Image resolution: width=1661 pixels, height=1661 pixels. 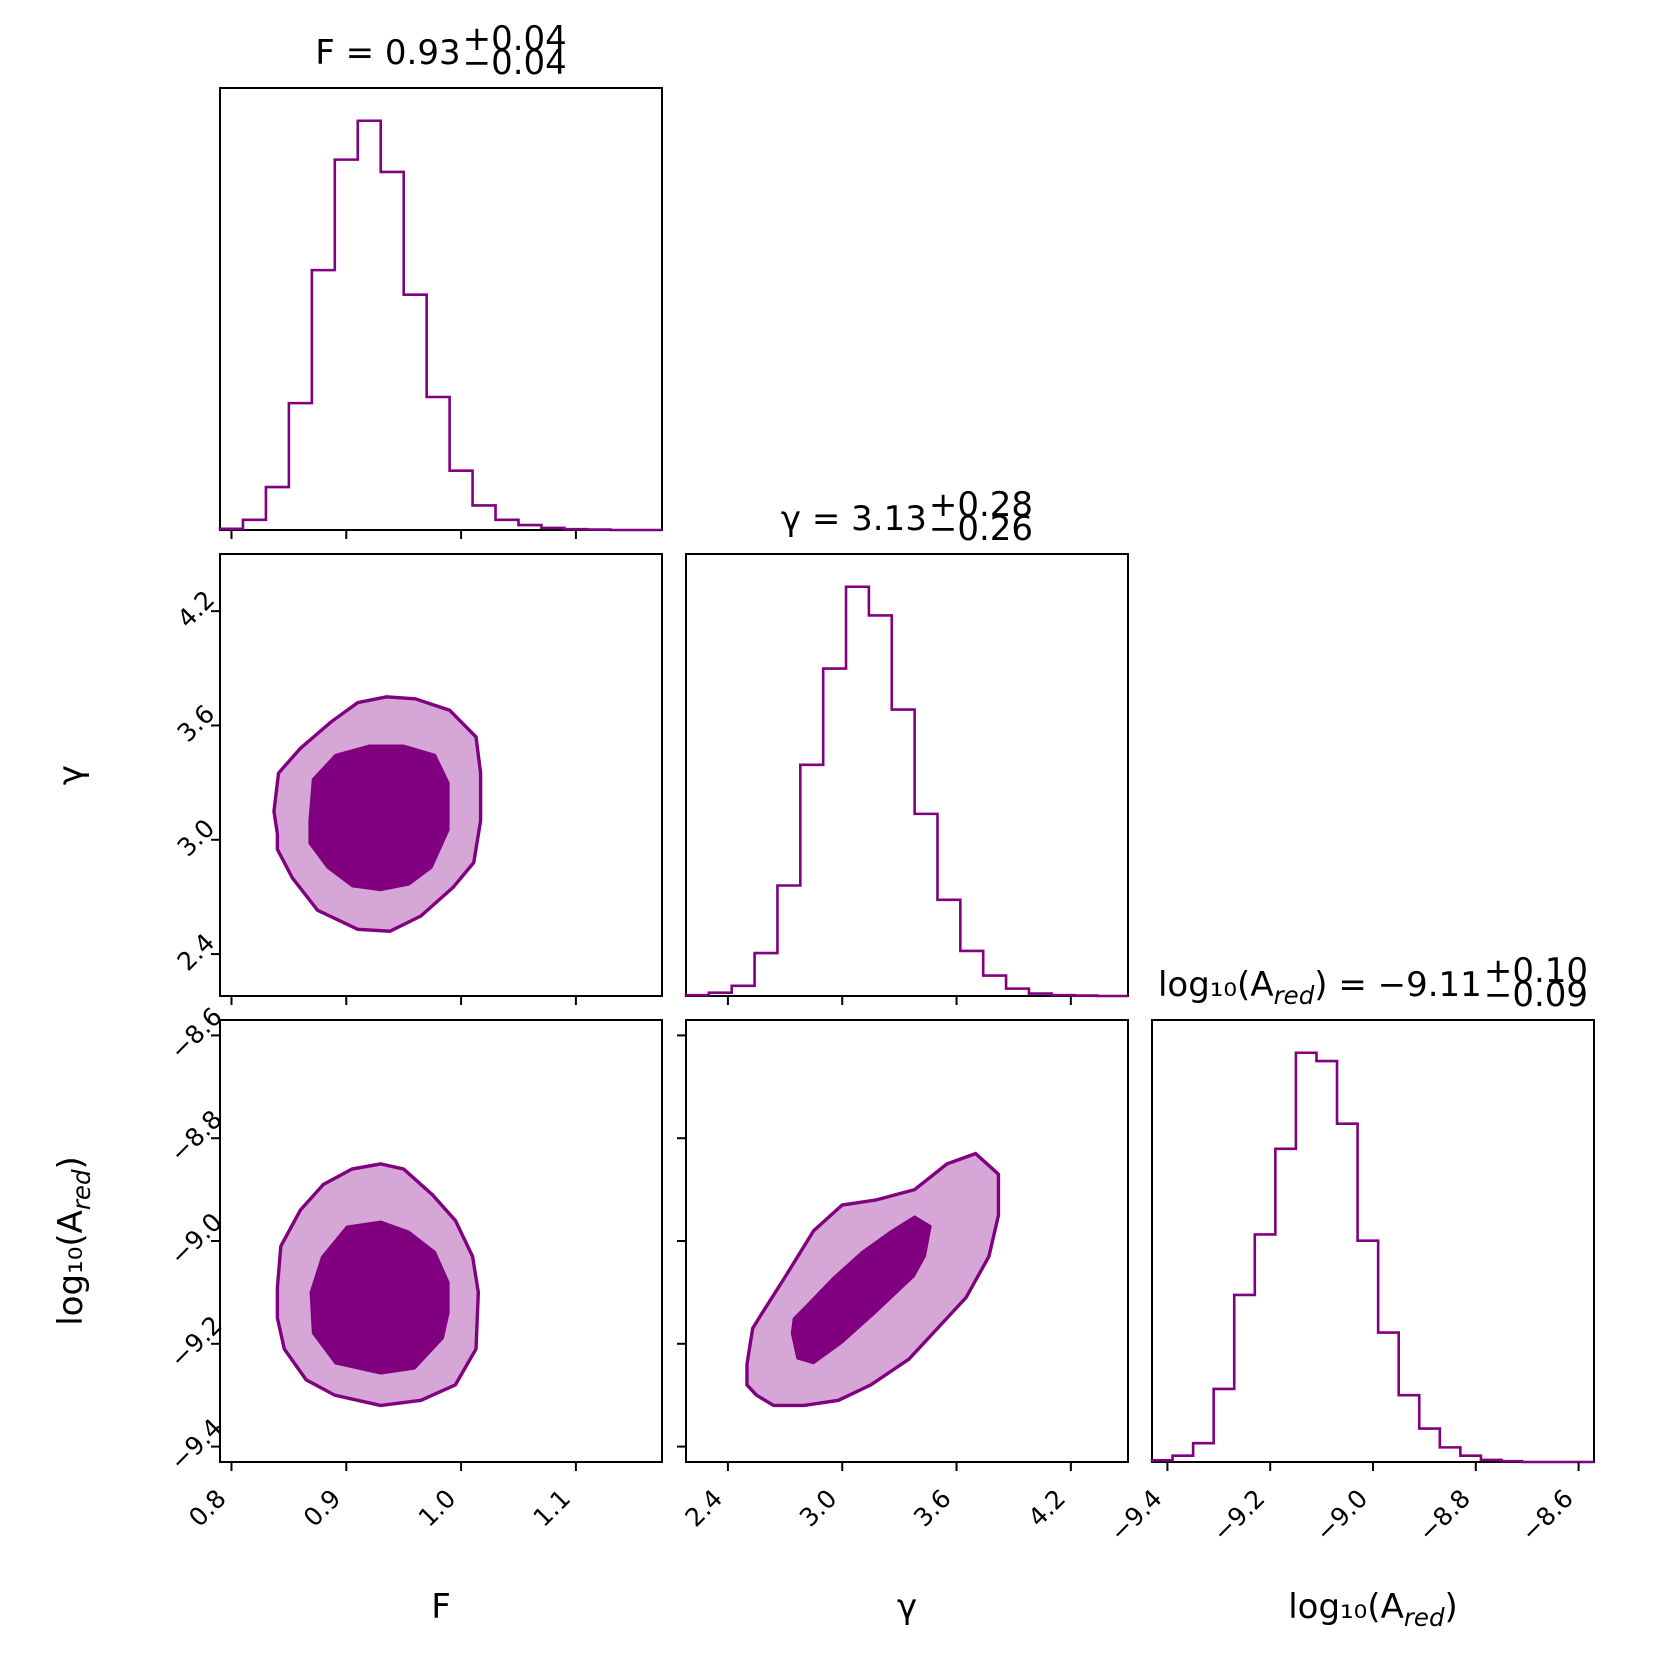 I want to click on x-tick-label: −8.8, so click(x=1444, y=1515).